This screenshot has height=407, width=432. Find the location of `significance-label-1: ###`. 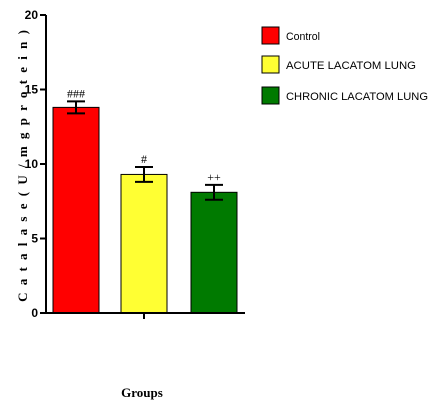

significance-label-1: ### is located at coordinates (76, 93).